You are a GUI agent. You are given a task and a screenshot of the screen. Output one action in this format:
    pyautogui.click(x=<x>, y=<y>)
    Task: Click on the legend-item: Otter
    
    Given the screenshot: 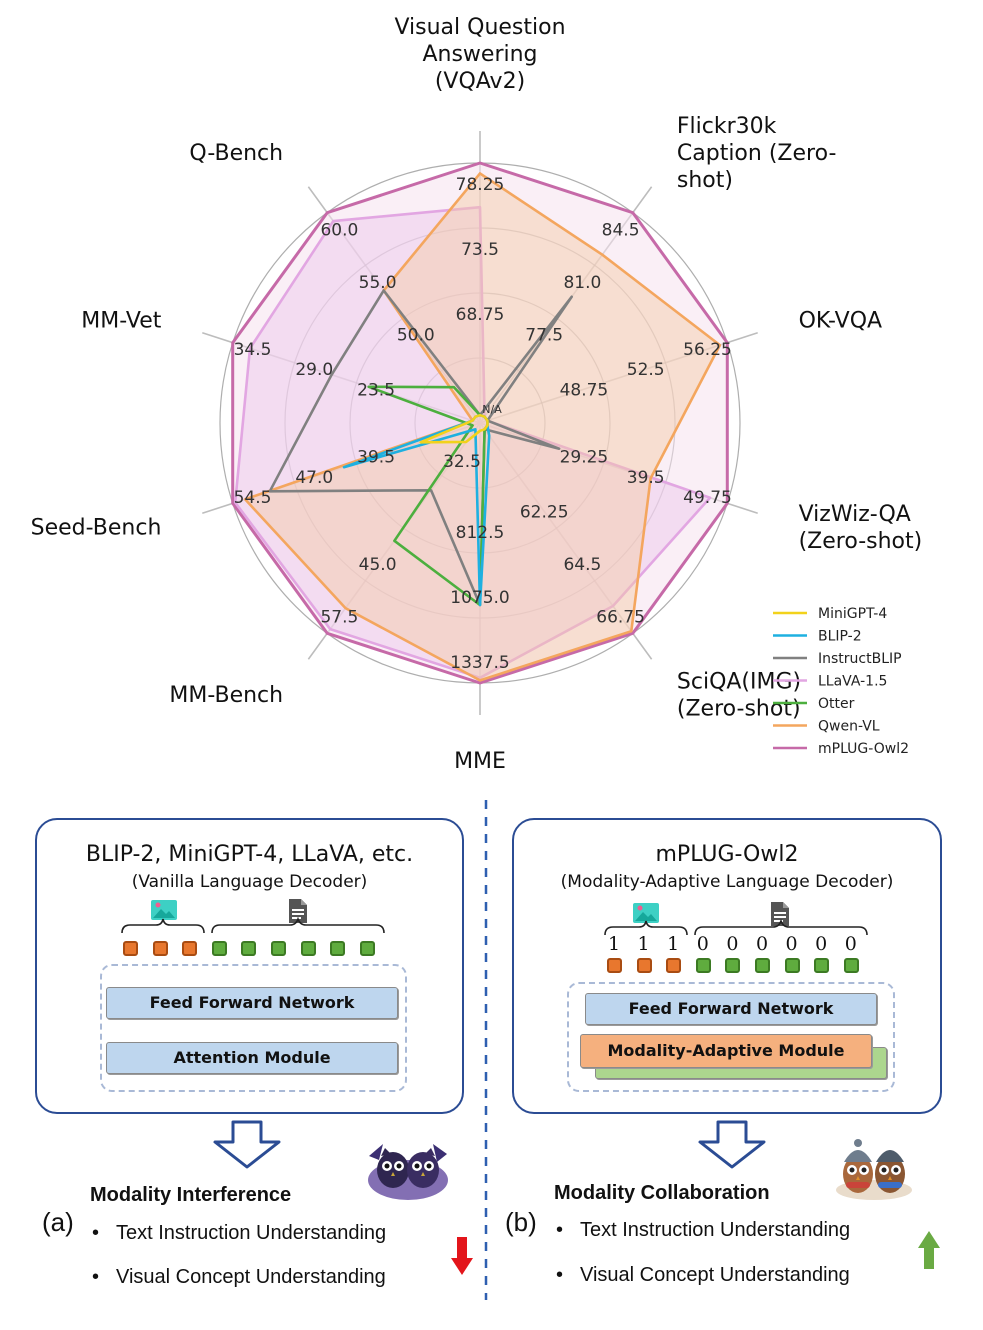 What is the action you would take?
    pyautogui.click(x=836, y=704)
    